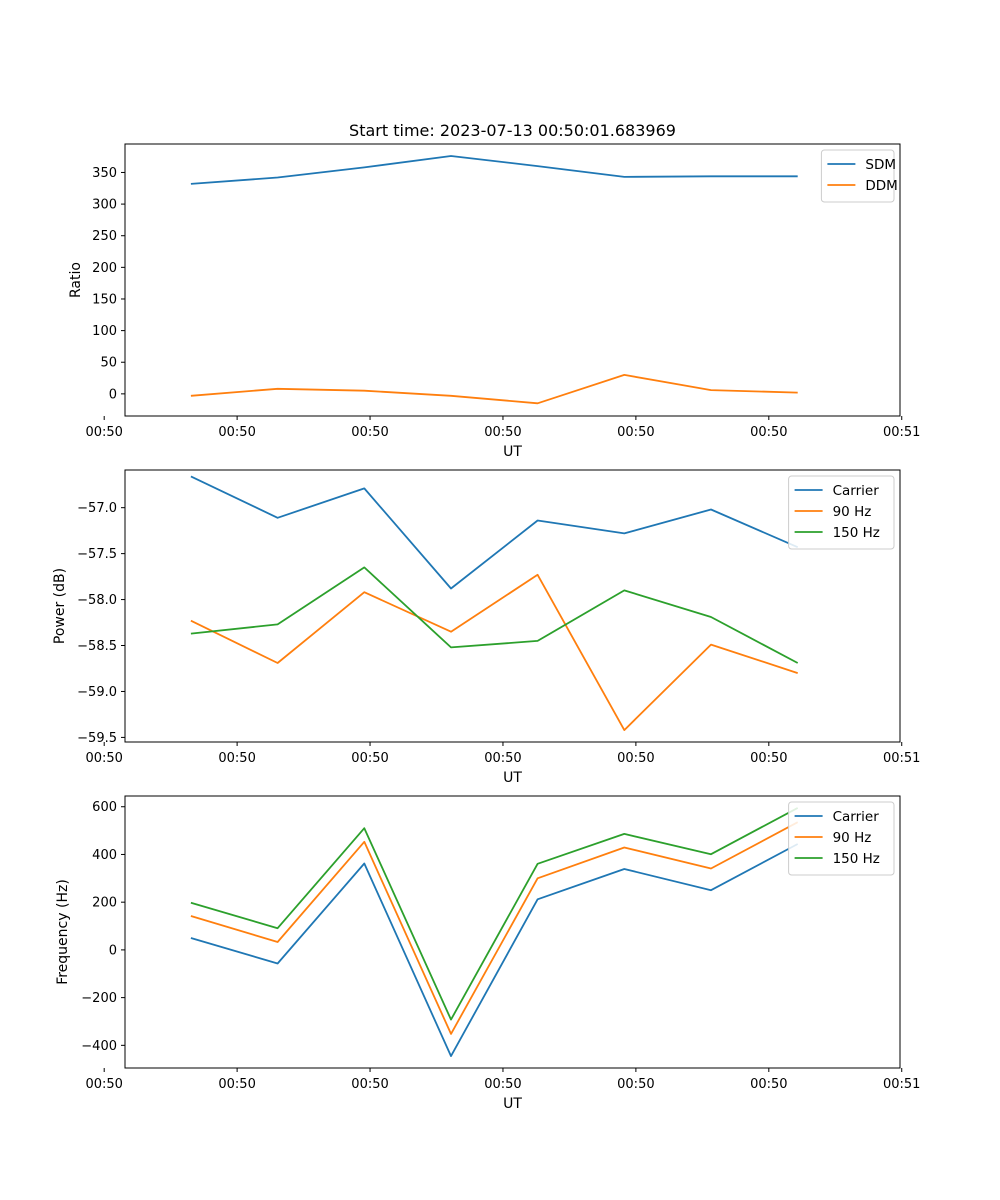  What do you see at coordinates (512, 130) in the screenshot?
I see `figure-title: Start time: 2023-07-13 00:50:01.683969` at bounding box center [512, 130].